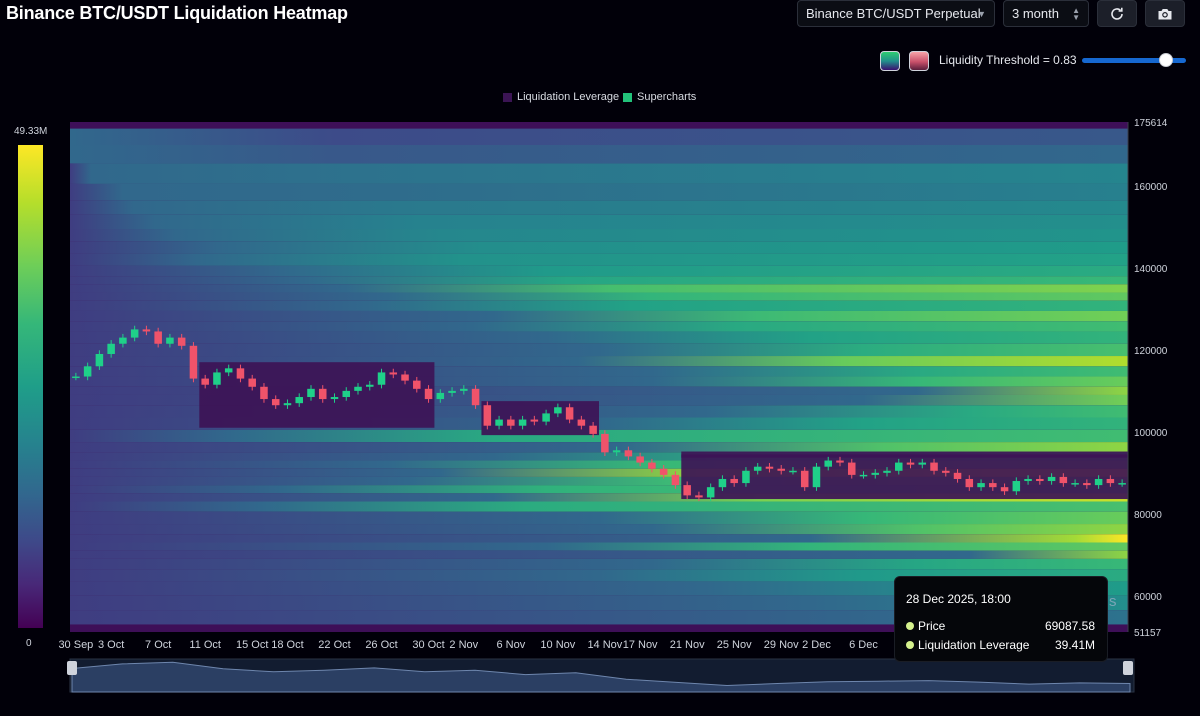 This screenshot has width=1200, height=716. I want to click on x-tick-label: 6 Nov, so click(510, 645).